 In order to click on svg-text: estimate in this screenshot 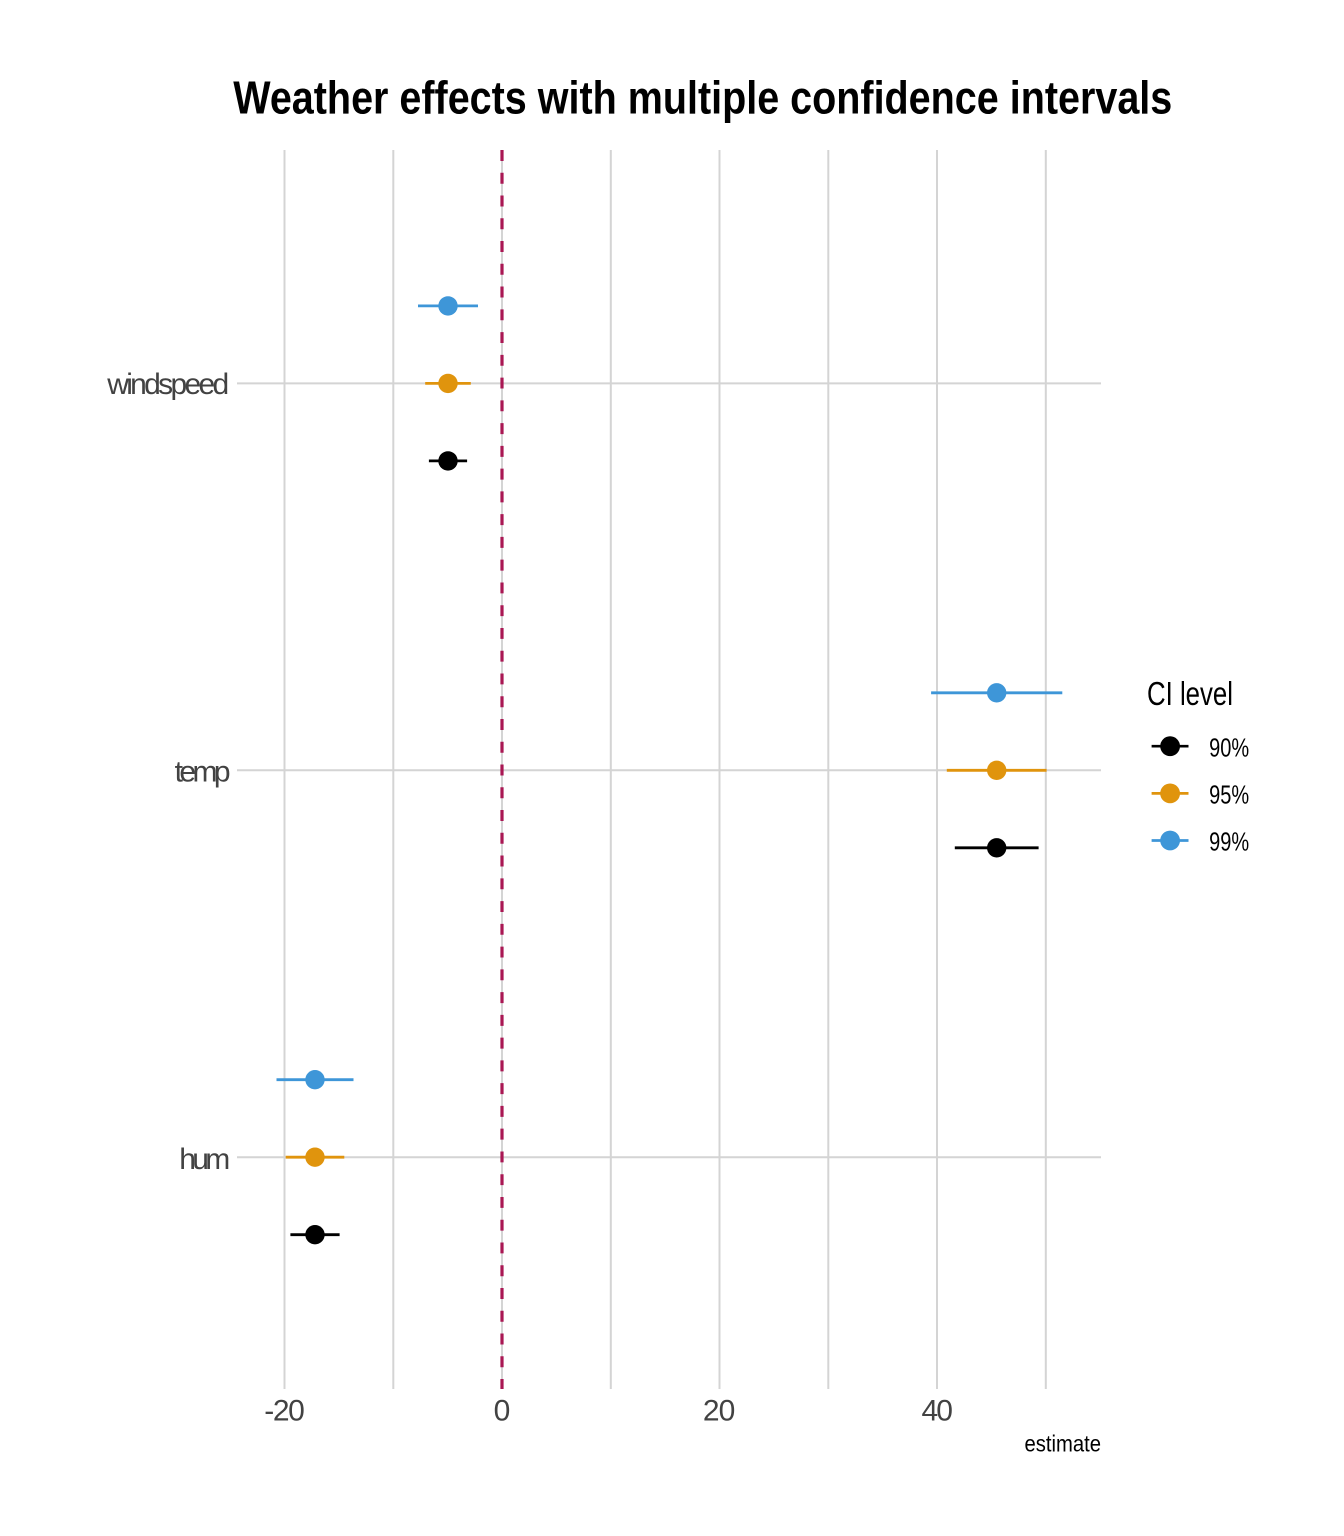, I will do `click(1063, 1444)`.